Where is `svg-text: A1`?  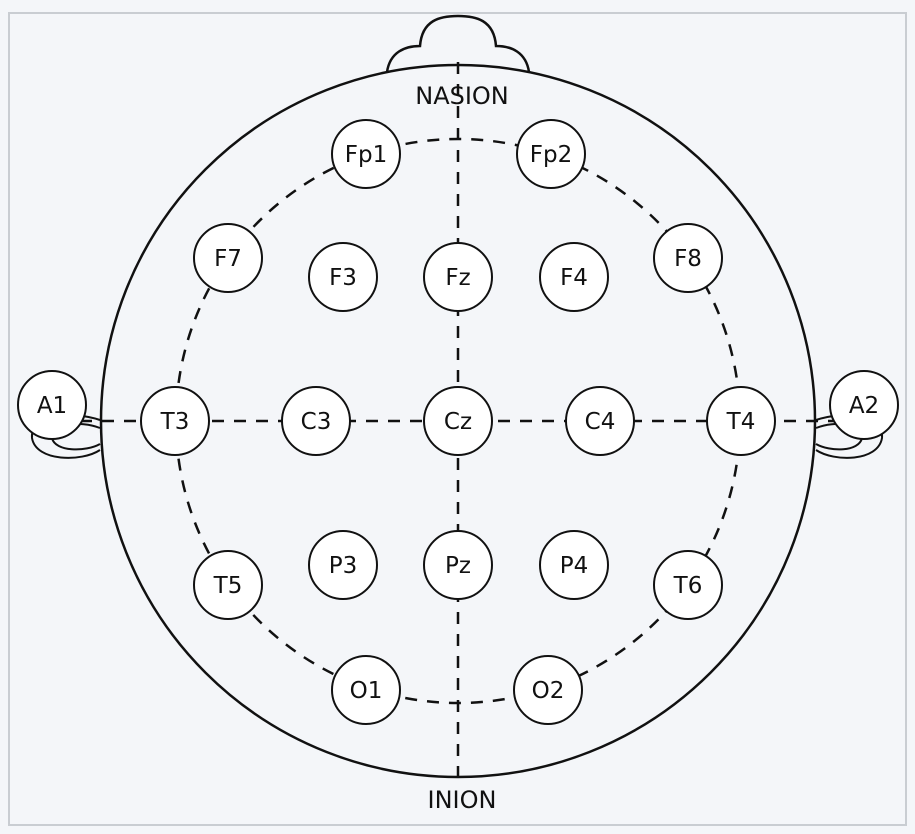
svg-text: A1 is located at coordinates (52, 406).